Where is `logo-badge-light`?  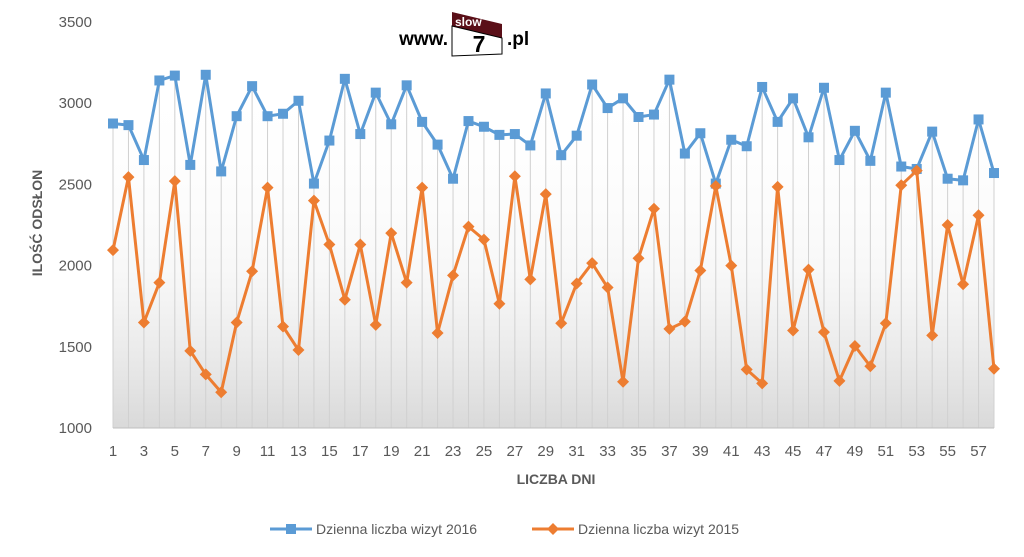
logo-badge-light is located at coordinates (477, 41).